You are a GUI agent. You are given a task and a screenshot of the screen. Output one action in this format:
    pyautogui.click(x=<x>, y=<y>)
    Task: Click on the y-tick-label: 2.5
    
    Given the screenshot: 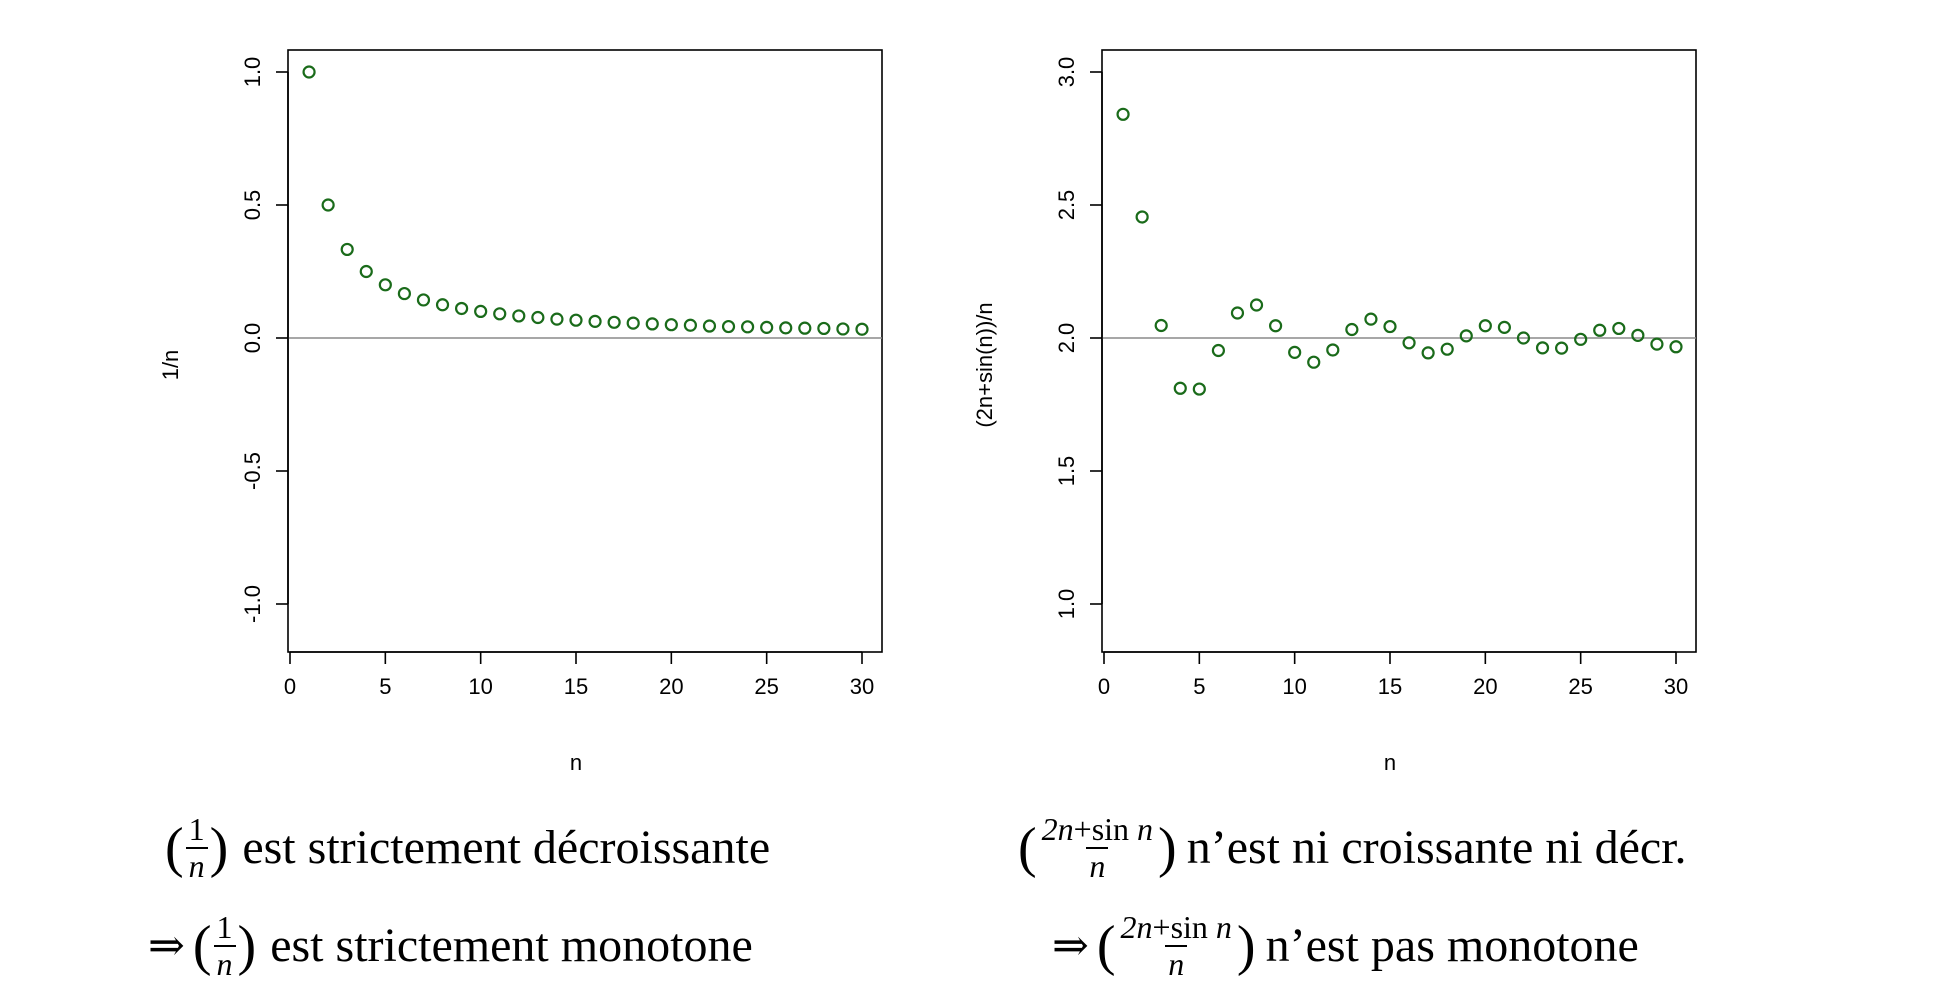 What is the action you would take?
    pyautogui.click(x=1066, y=205)
    